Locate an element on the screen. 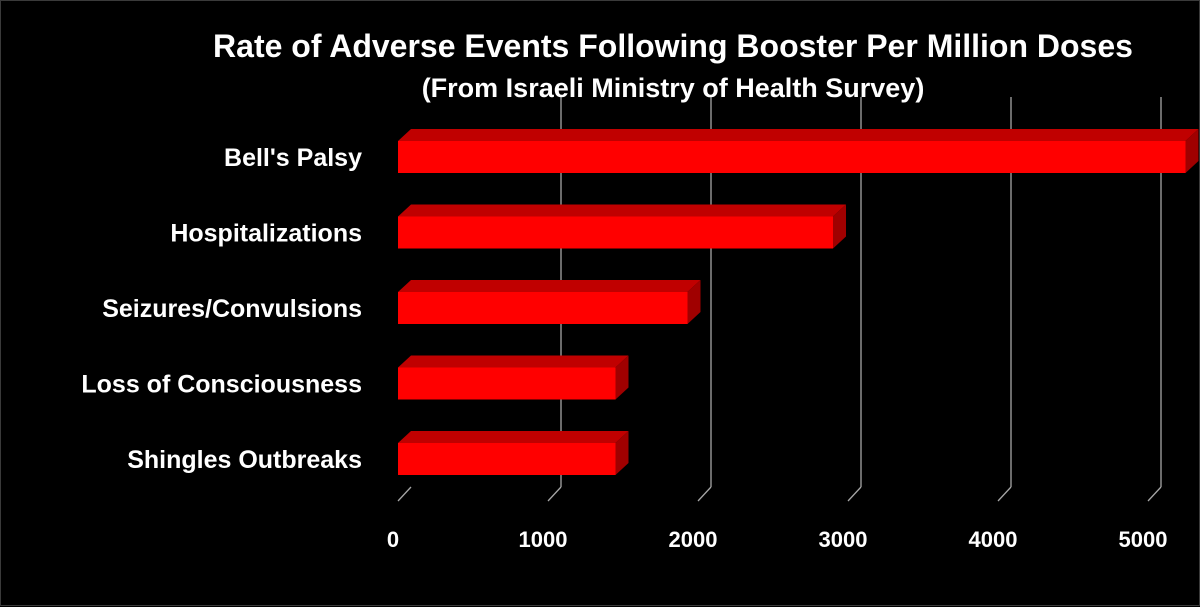 The image size is (1200, 607). x-tick-label: 1000 is located at coordinates (543, 539).